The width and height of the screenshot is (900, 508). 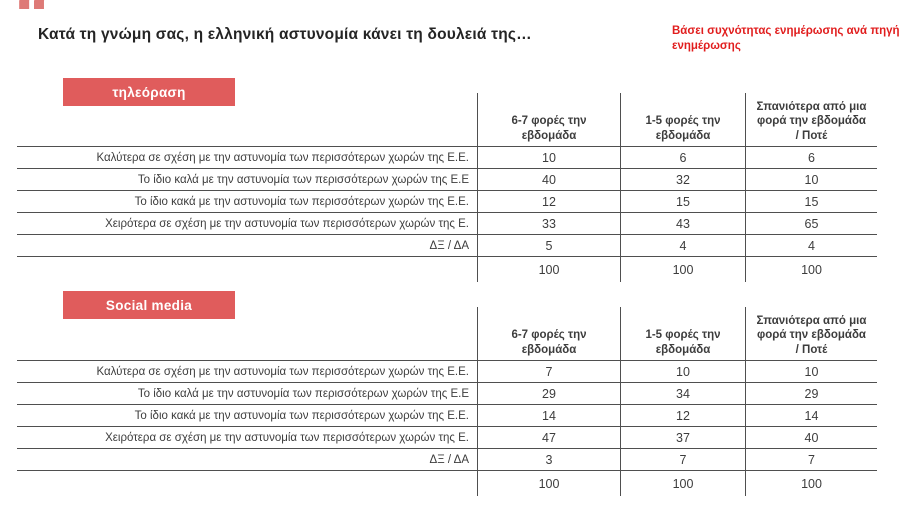 What do you see at coordinates (682, 438) in the screenshot?
I see `value-cell: 37` at bounding box center [682, 438].